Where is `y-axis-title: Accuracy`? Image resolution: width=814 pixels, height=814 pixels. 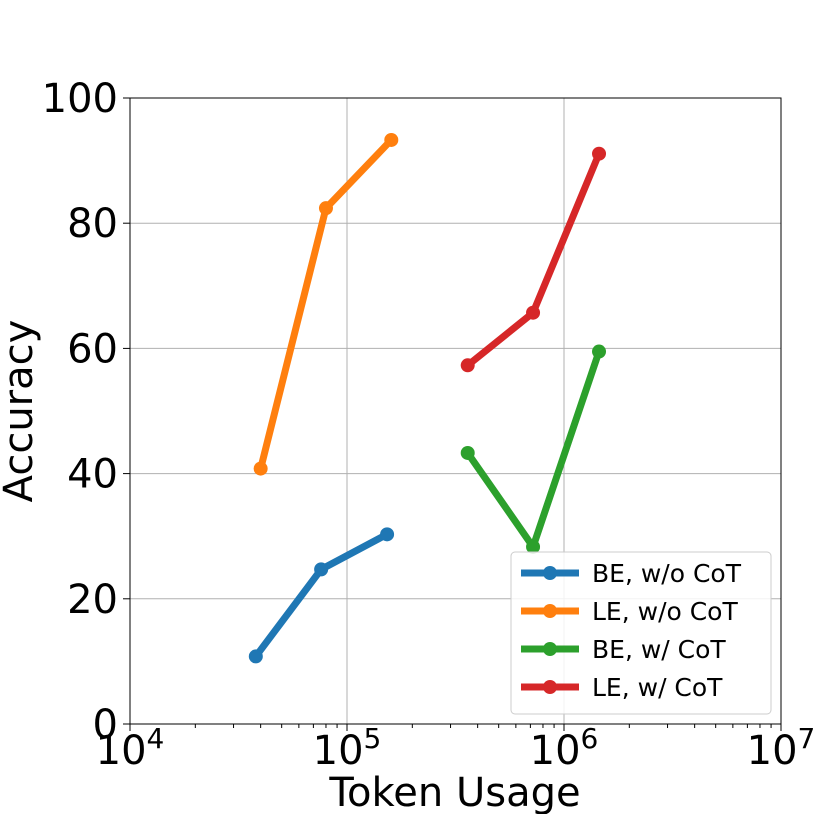 y-axis-title: Accuracy is located at coordinates (21, 411).